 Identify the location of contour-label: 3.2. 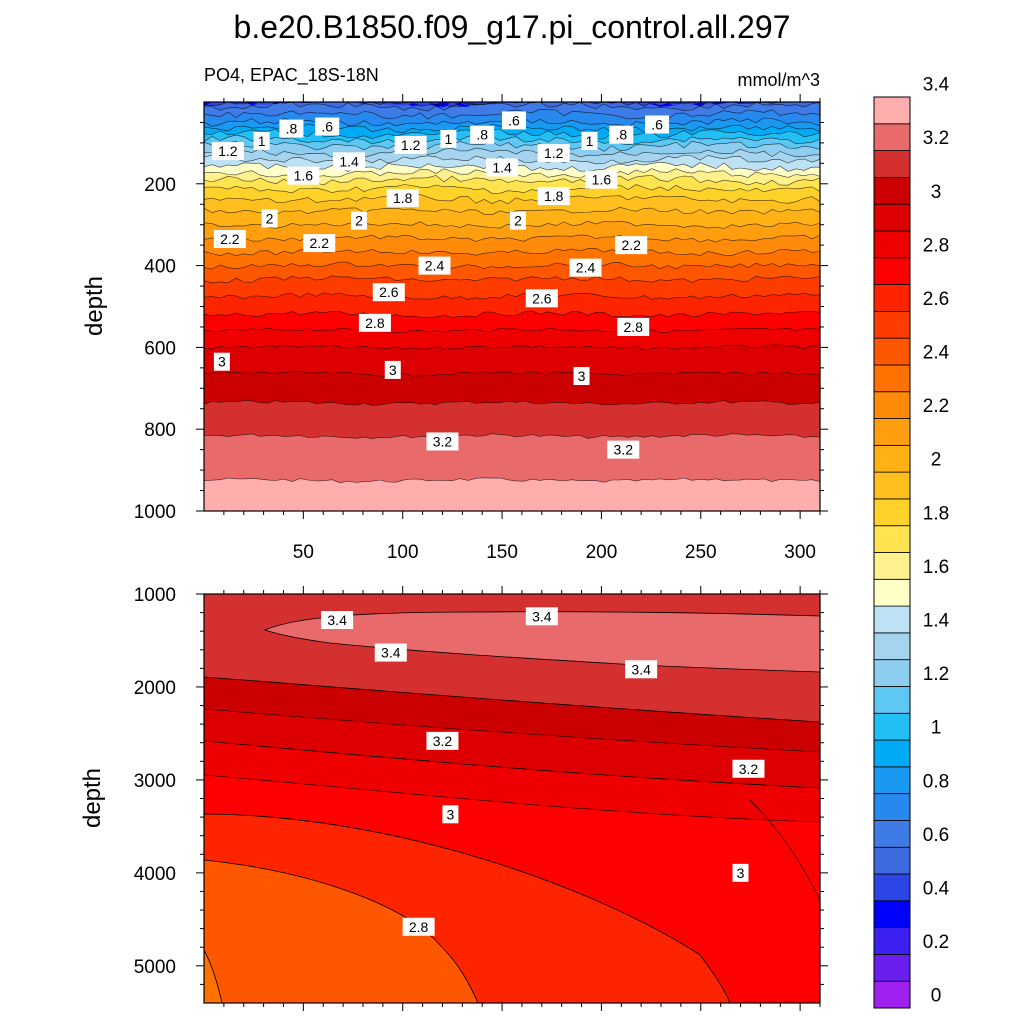
(623, 449).